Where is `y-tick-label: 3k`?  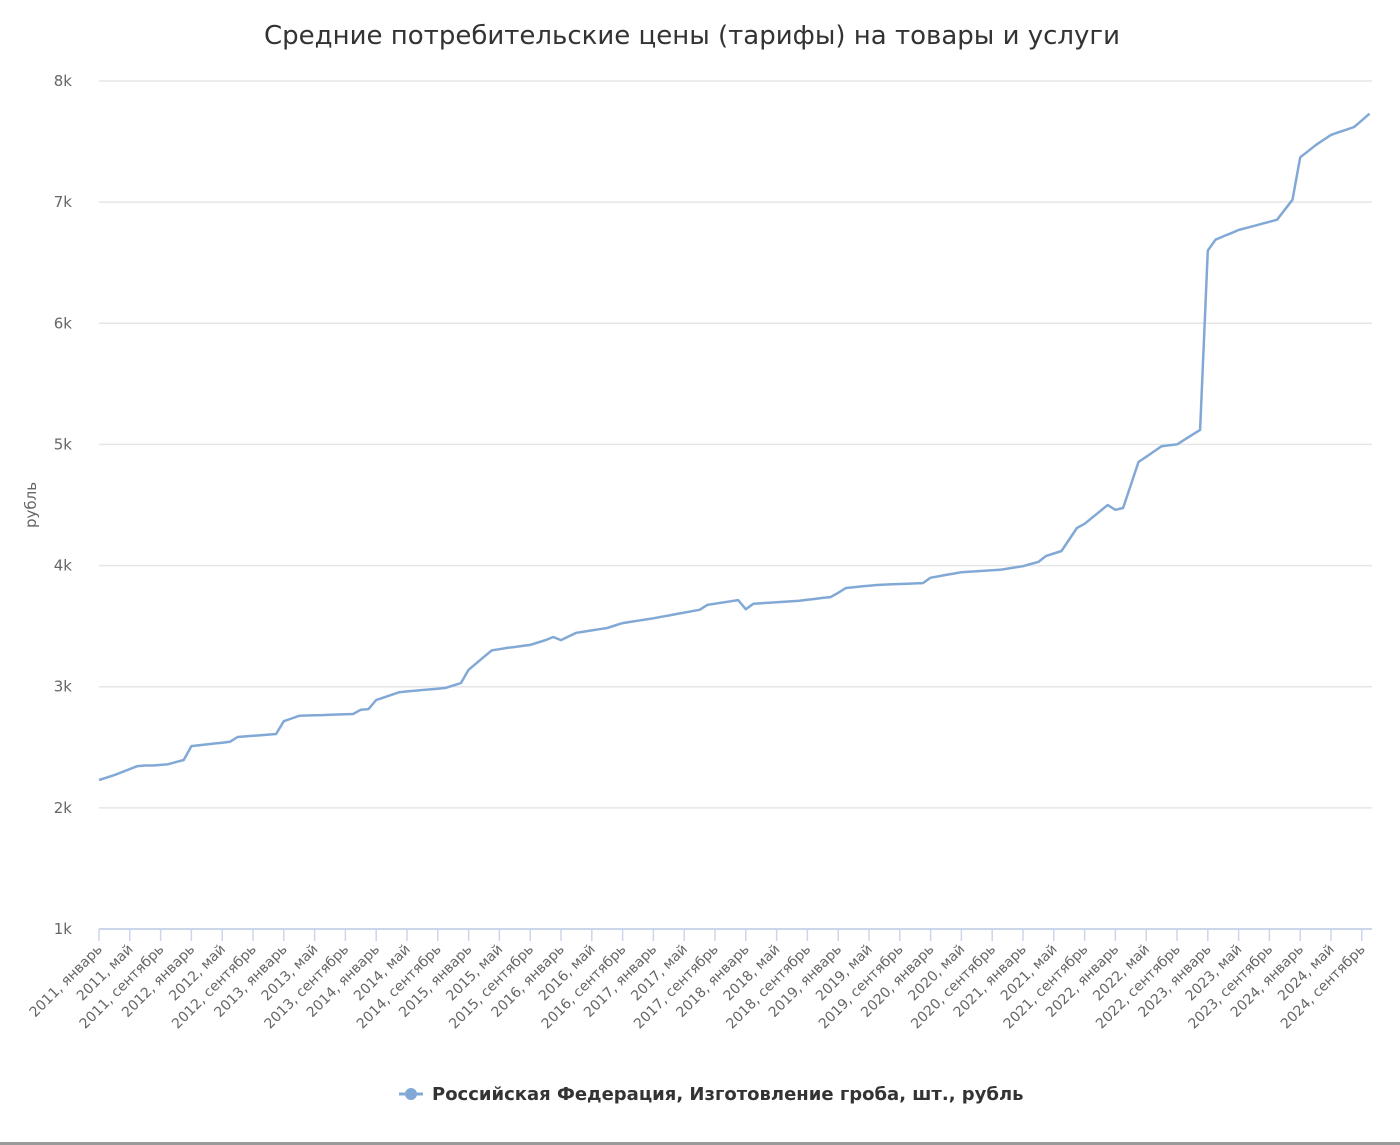 y-tick-label: 3k is located at coordinates (63, 687).